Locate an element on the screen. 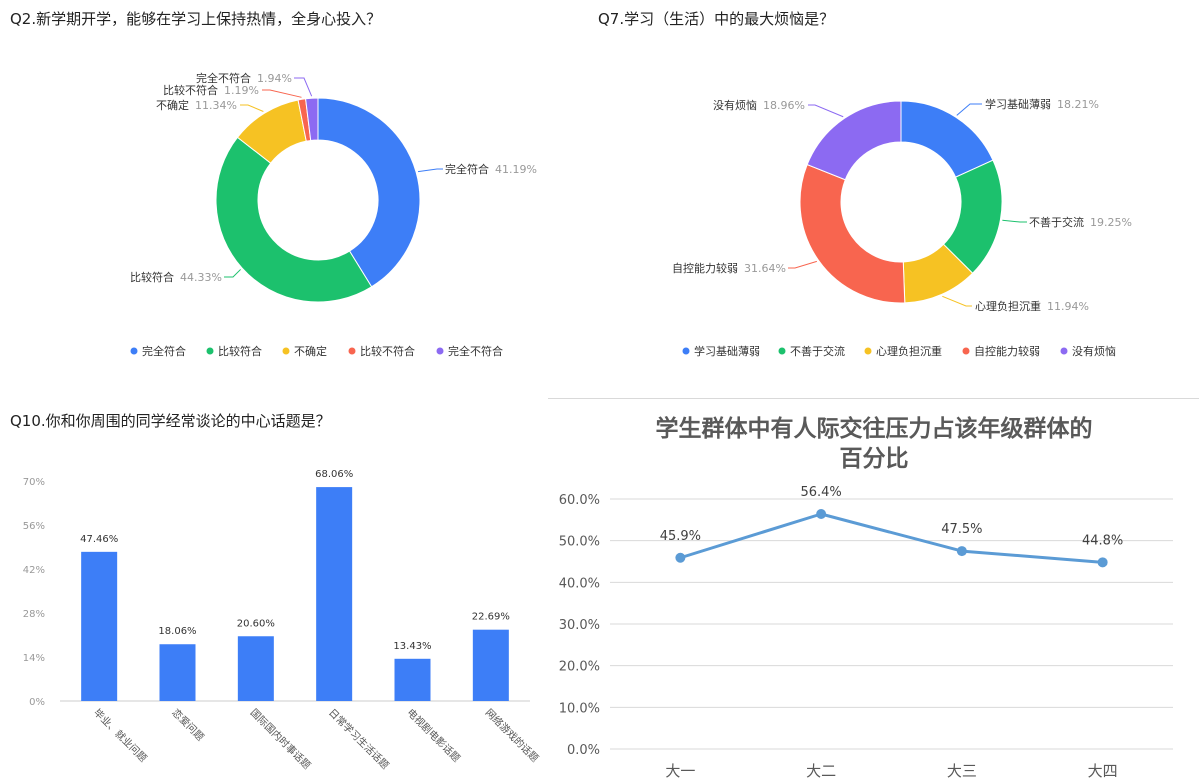  slice-name-4: 完全不符合 is located at coordinates (223, 78).